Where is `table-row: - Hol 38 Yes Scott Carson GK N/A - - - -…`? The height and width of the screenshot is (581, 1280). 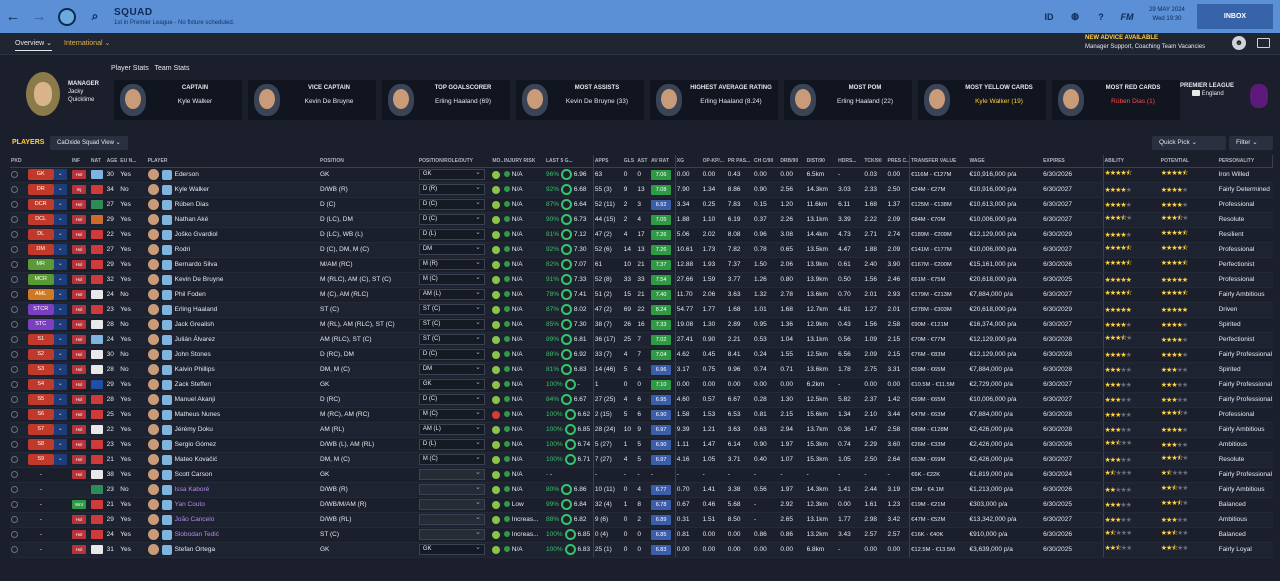 table-row: - Hol 38 Yes Scott Carson GK N/A - - - -… is located at coordinates (641, 475).